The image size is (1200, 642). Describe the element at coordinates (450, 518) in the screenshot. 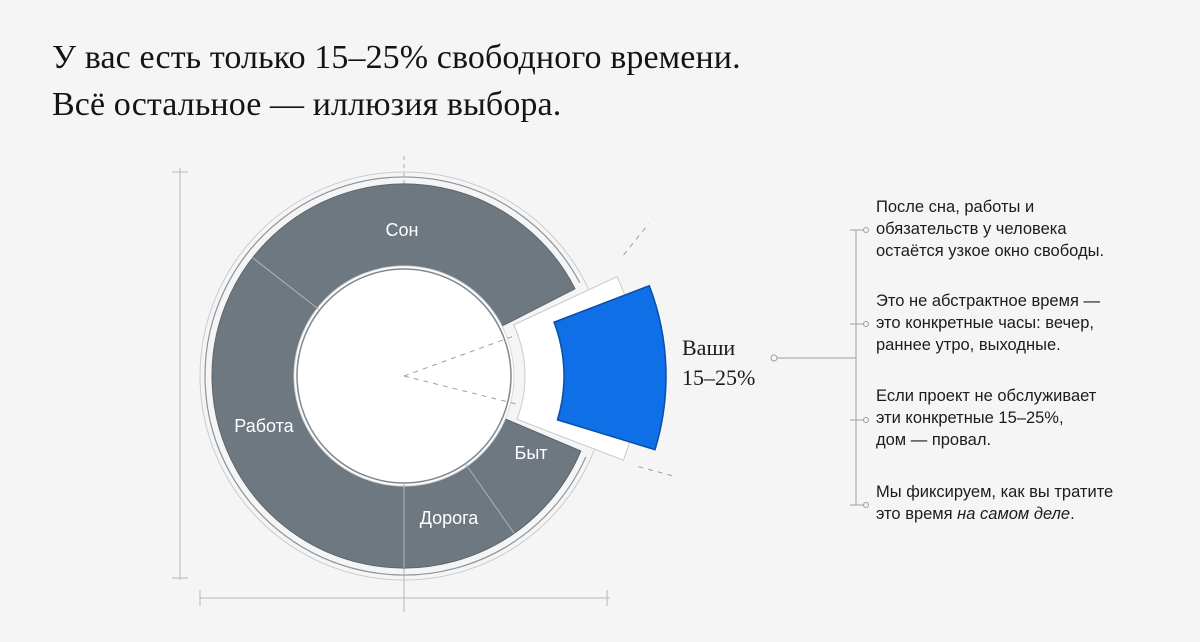

I see `segment-label-doroga: Дорога` at that location.